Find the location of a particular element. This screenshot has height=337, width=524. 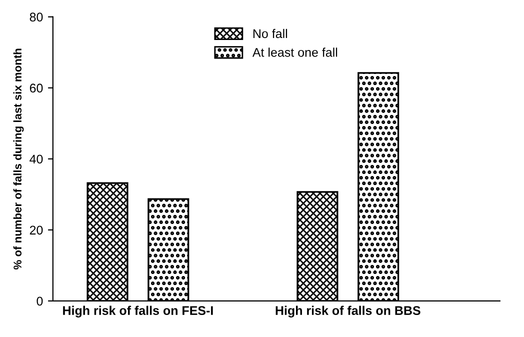

y-tick-label: 80 is located at coordinates (36, 17).